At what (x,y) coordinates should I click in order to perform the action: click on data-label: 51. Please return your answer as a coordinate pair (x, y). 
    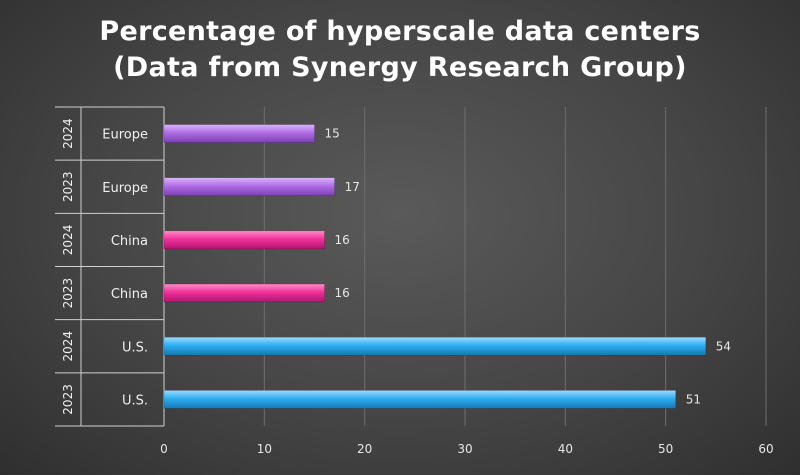
    Looking at the image, I should click on (693, 399).